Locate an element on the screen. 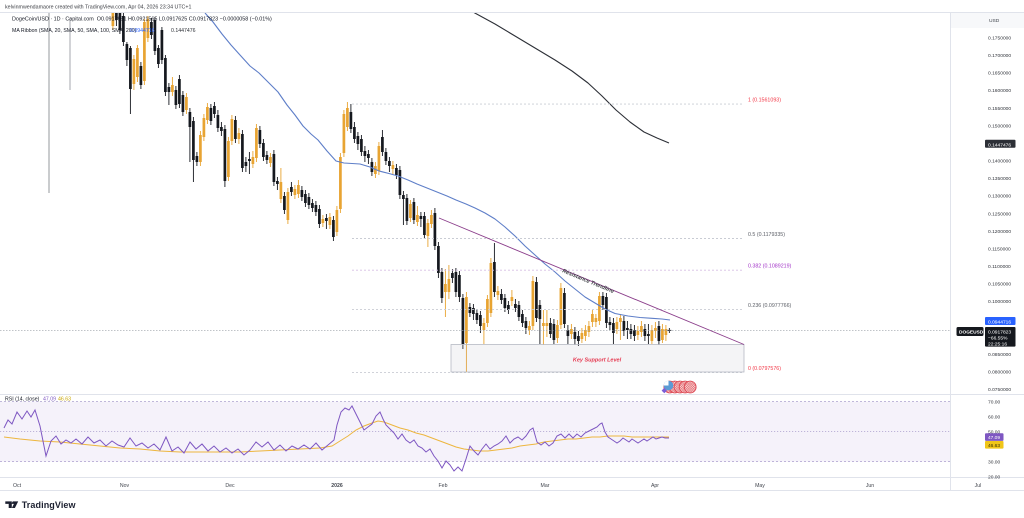 This screenshot has height=518, width=1024. svg-text: USD is located at coordinates (994, 21).